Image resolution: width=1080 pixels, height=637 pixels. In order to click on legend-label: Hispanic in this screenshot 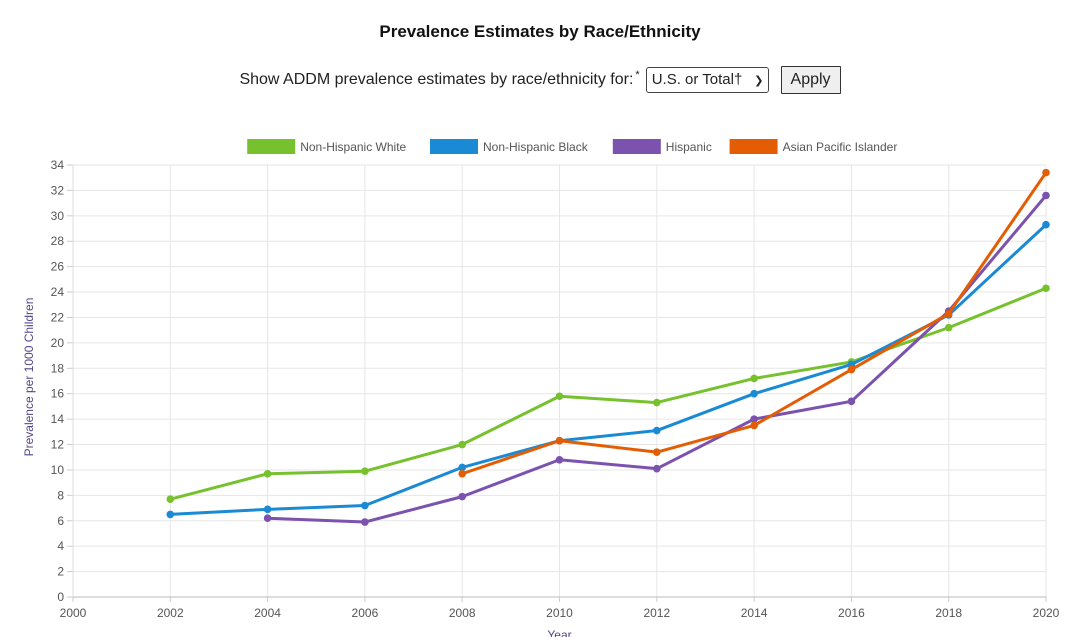, I will do `click(689, 147)`.